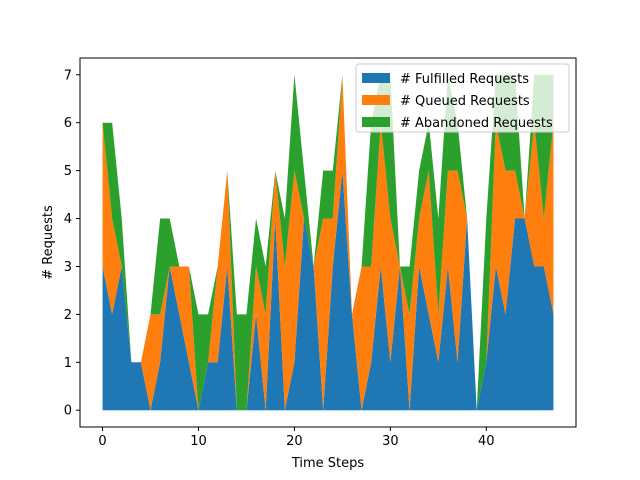  Describe the element at coordinates (68, 411) in the screenshot. I see `y-tick-label: 0` at that location.